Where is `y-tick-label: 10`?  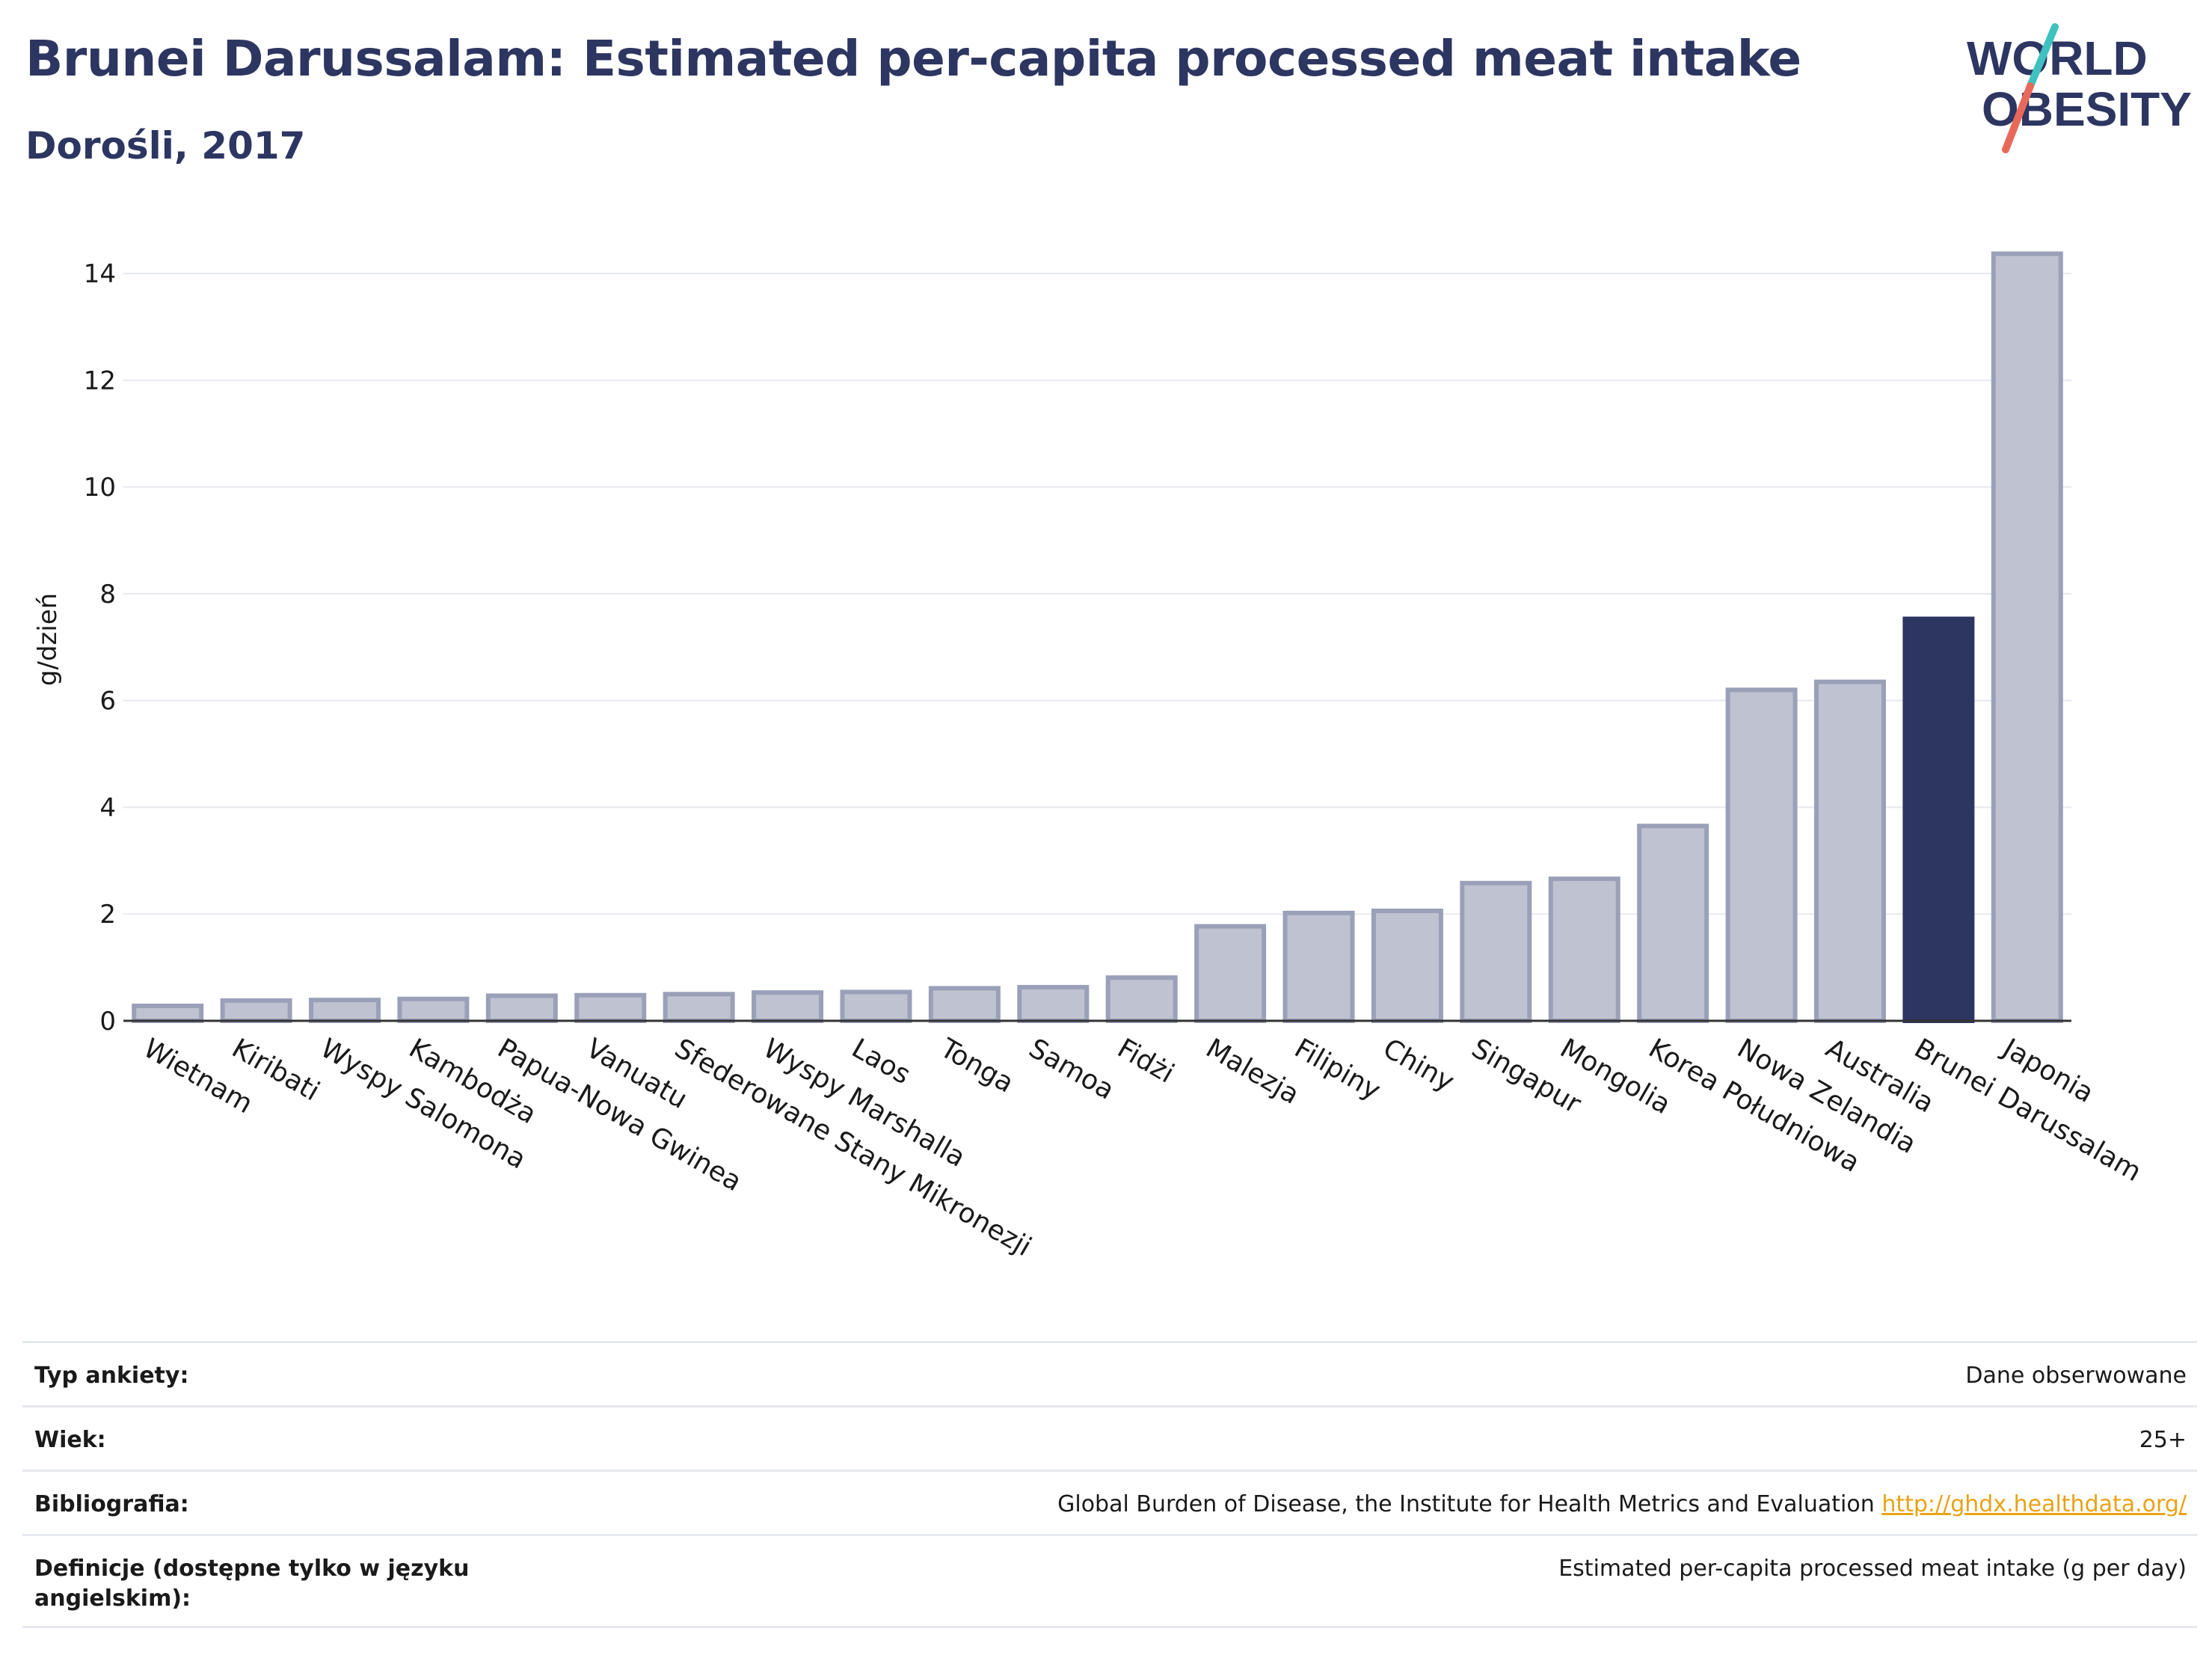
y-tick-label: 10 is located at coordinates (100, 488).